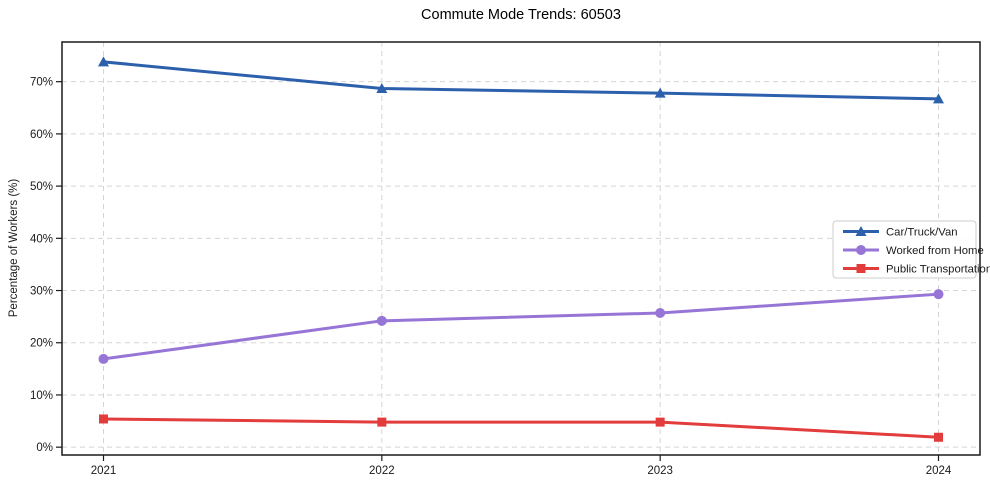 The image size is (990, 490). Describe the element at coordinates (935, 251) in the screenshot. I see `legend-label-worked-from-home: Worked from Home` at that location.